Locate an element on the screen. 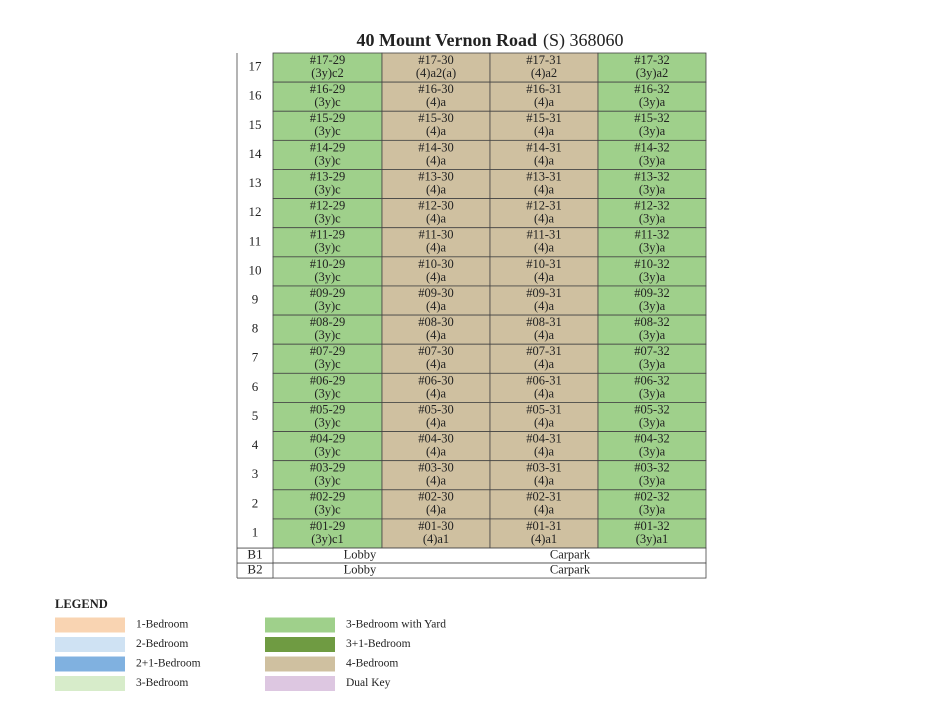 The image size is (943, 717). floor-label: 3 is located at coordinates (255, 473).